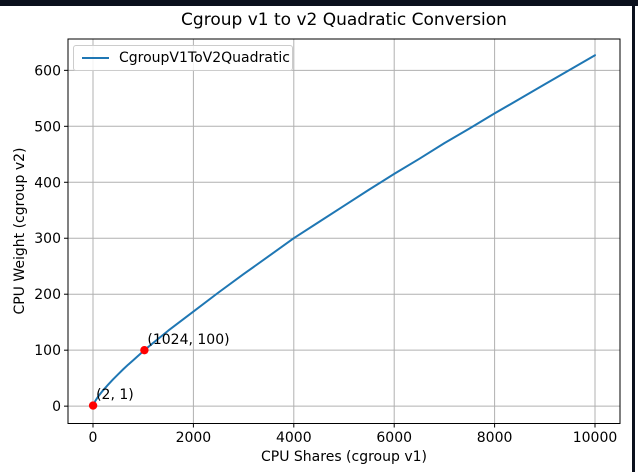  Describe the element at coordinates (47, 351) in the screenshot. I see `y-tick-label: 100` at that location.